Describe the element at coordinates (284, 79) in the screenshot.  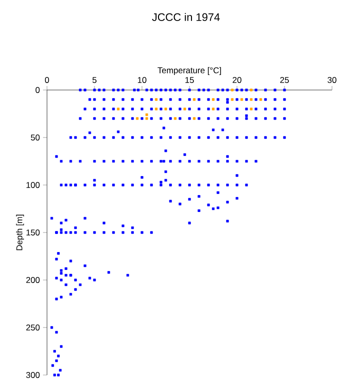
I see `x-tick-label: 25` at that location.